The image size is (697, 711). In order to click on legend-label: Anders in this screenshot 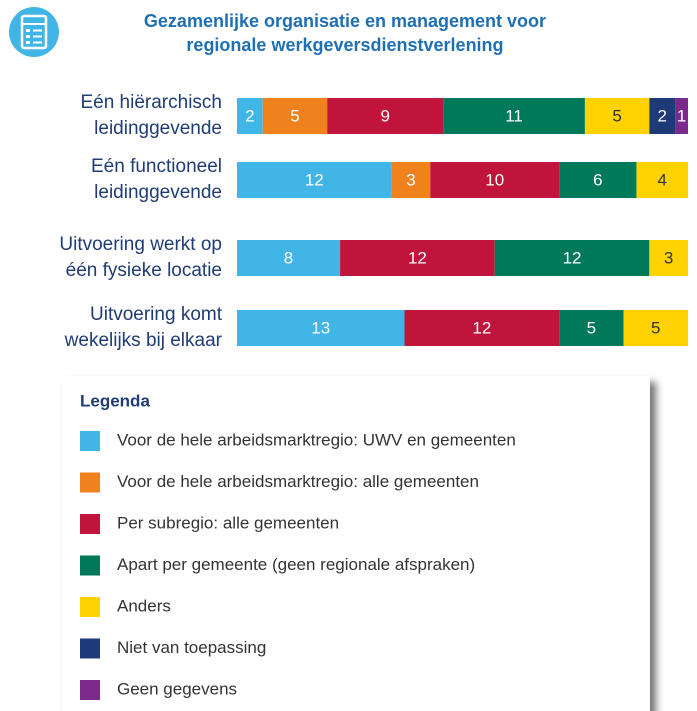, I will do `click(144, 605)`.